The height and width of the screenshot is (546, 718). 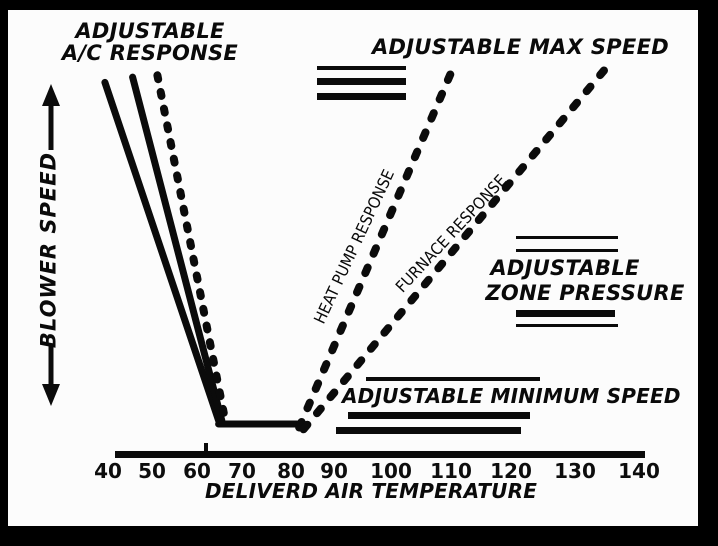 I want to click on x-tick-label-40: 40, so click(x=108, y=471).